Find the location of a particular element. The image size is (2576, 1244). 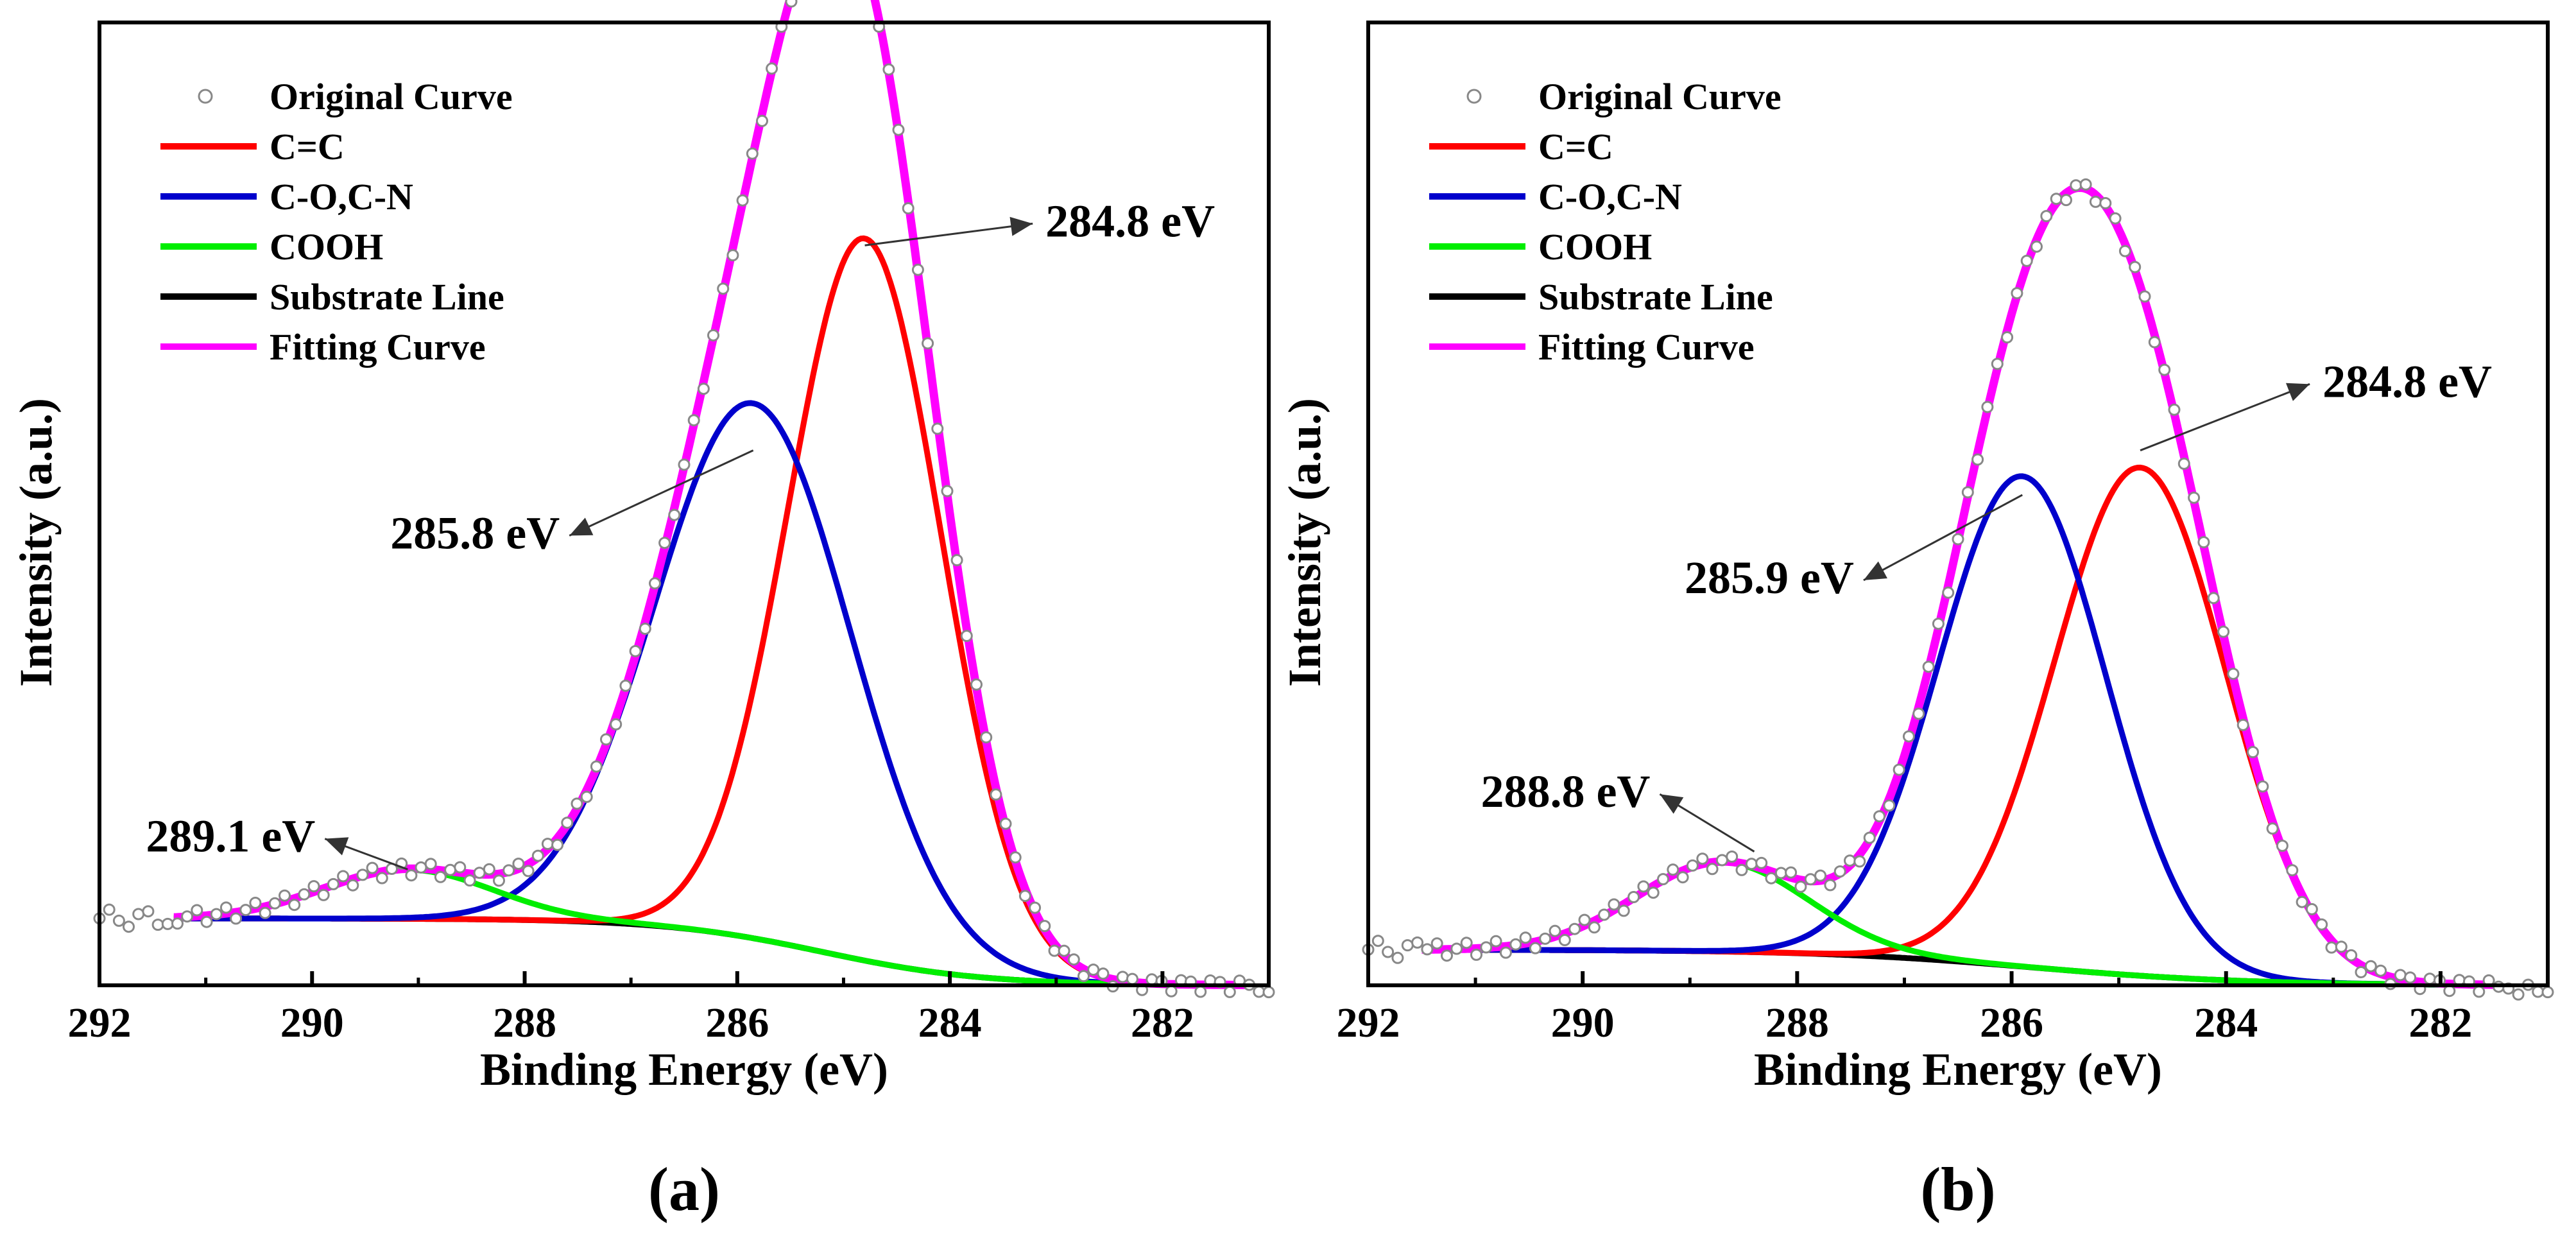

annotation-arrowhead-b is located at coordinates (2297, 392).